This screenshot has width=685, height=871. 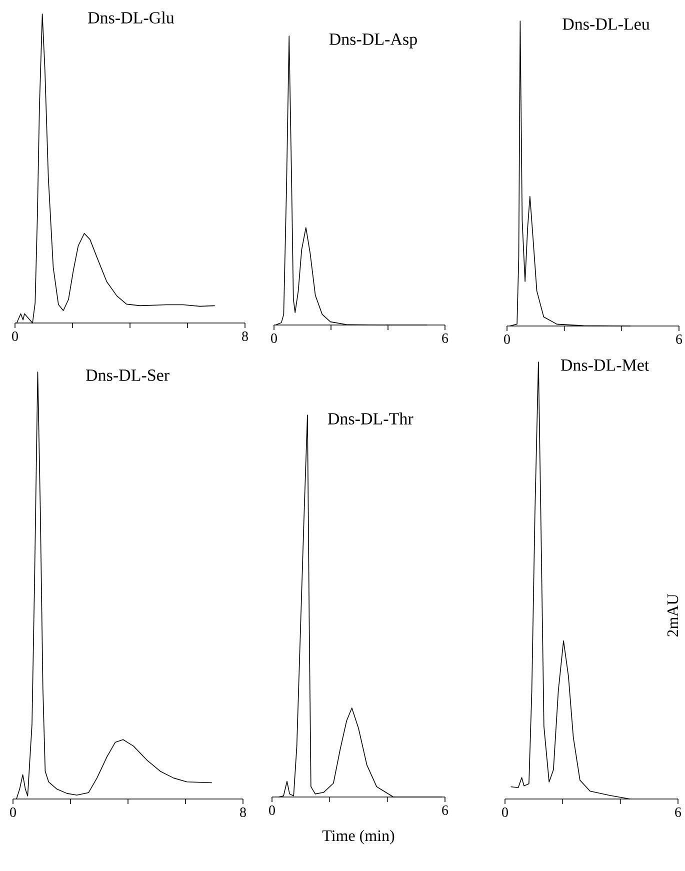 What do you see at coordinates (606, 24) in the screenshot?
I see `chart-title: Dns-DL-Leu` at bounding box center [606, 24].